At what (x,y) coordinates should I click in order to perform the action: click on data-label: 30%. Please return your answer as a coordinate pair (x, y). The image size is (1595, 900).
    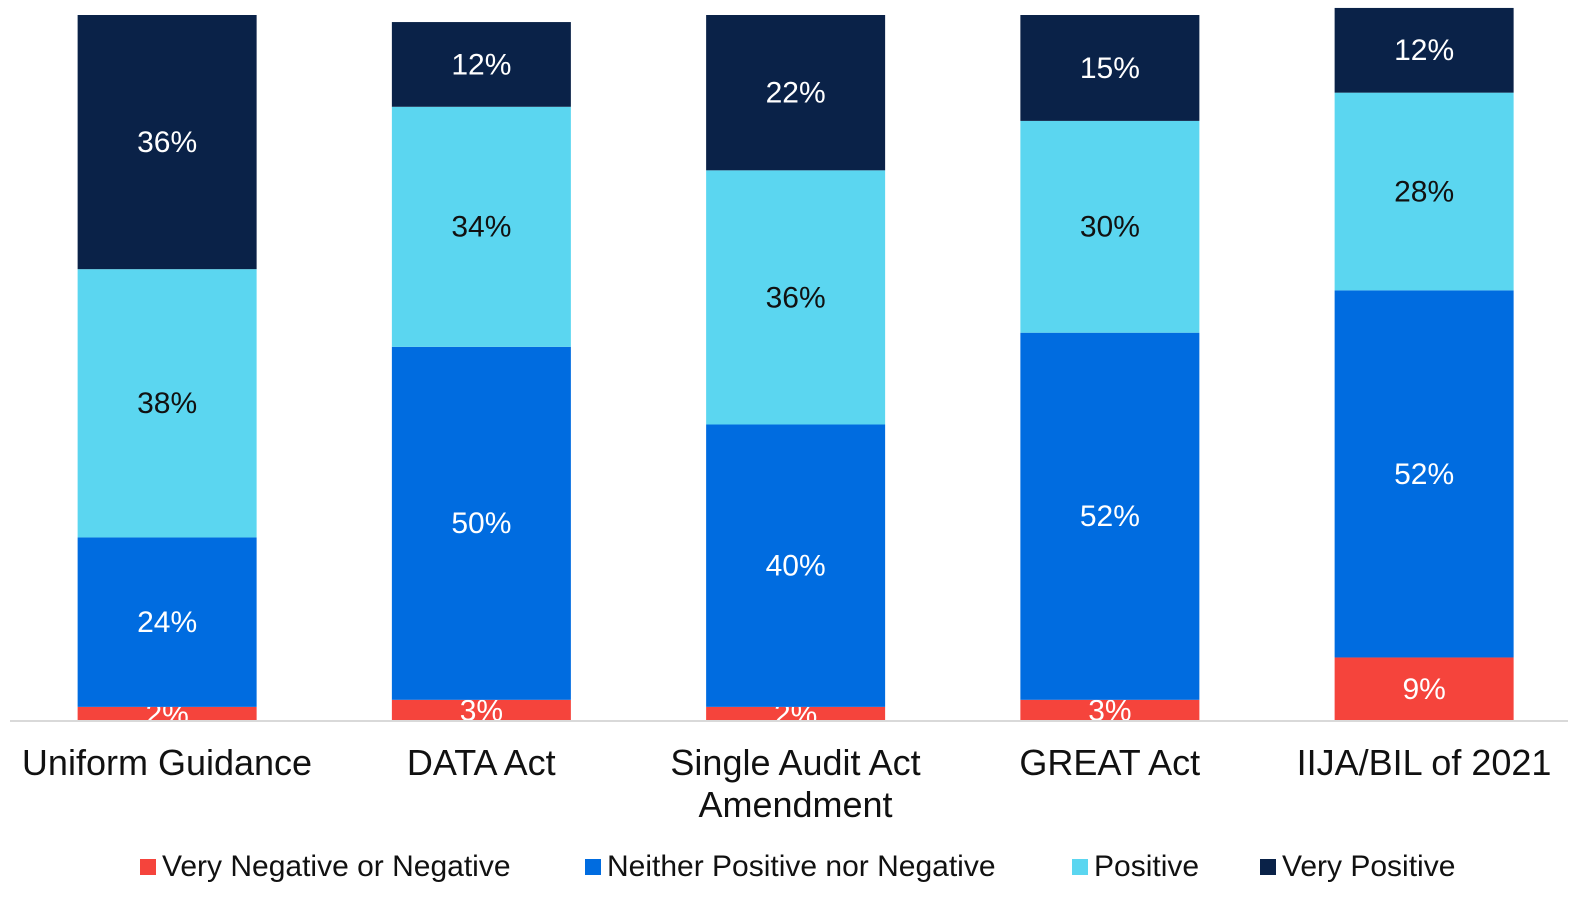
    Looking at the image, I should click on (1110, 227).